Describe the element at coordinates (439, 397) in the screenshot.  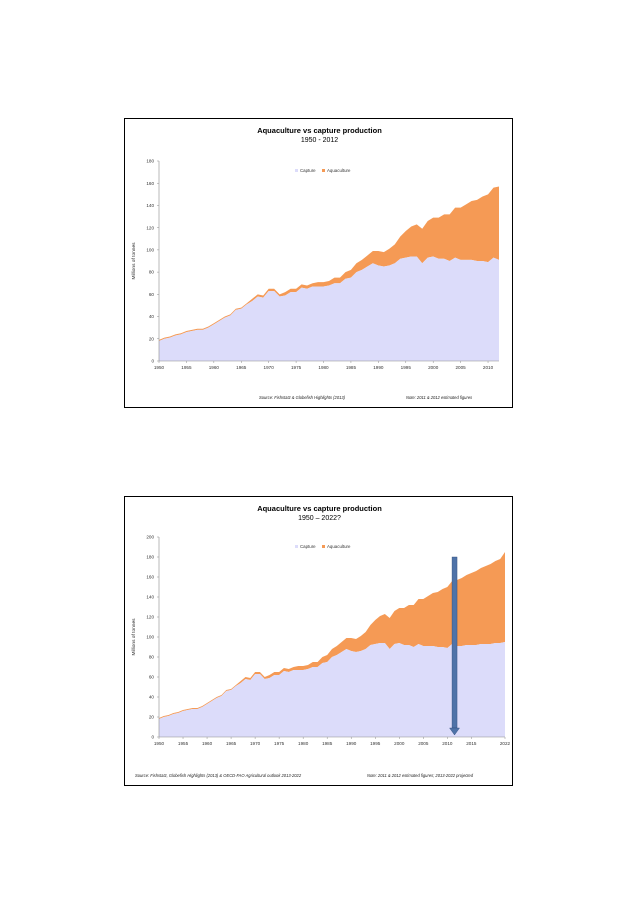
I see `estimate-note: Note: 2011 & 2012 estimated figures` at that location.